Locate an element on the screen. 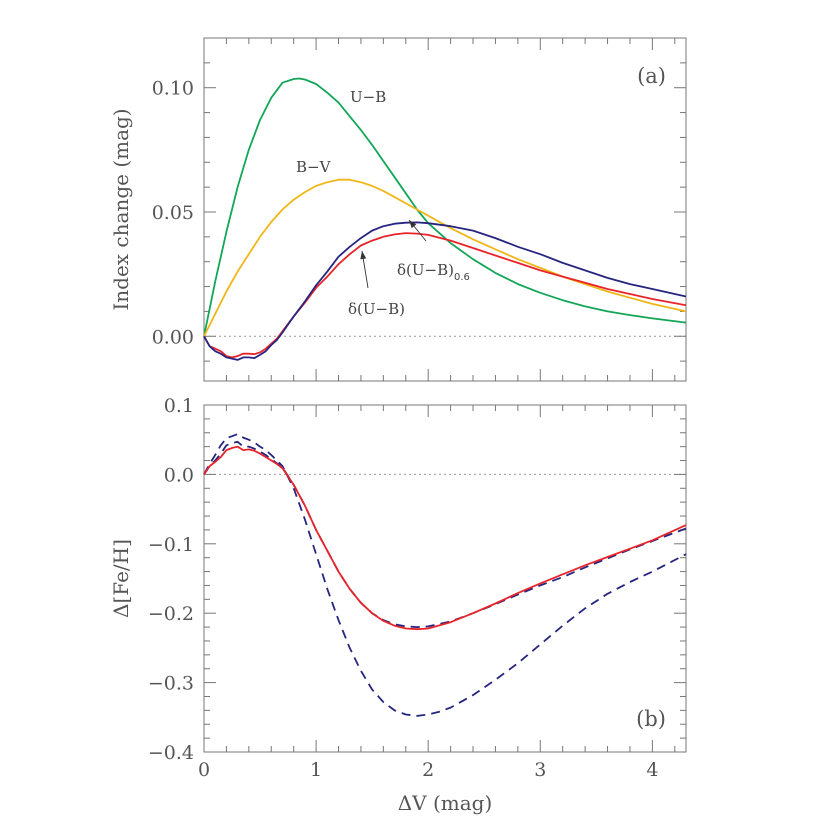  y-tick-label: 0.0 is located at coordinates (179, 475).